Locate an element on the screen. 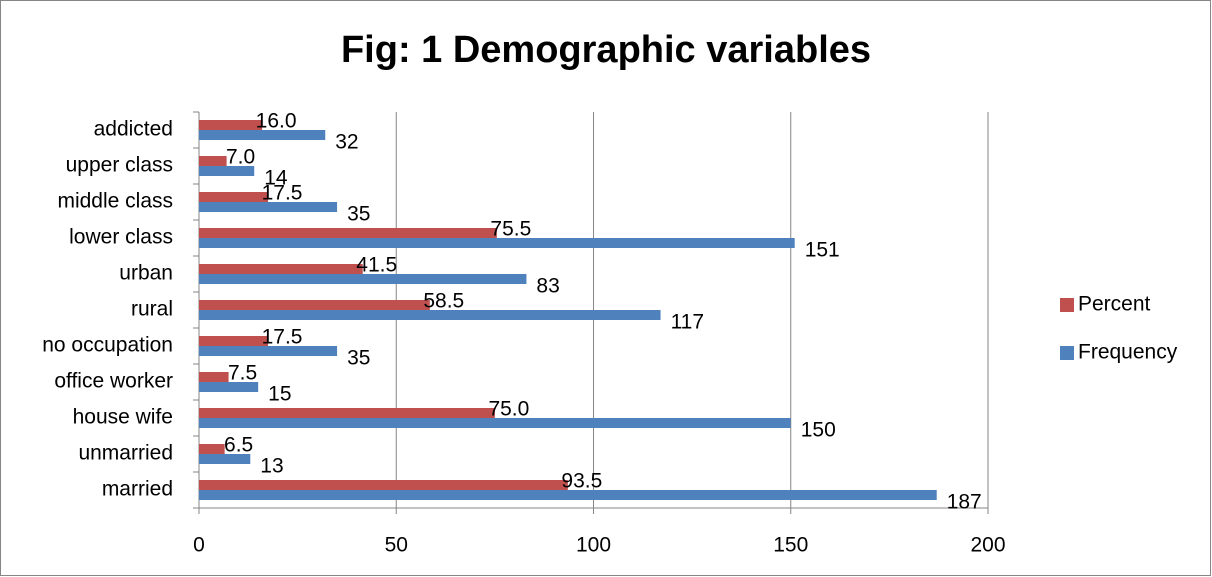 This screenshot has width=1212, height=577. data-label: 14 is located at coordinates (276, 178).